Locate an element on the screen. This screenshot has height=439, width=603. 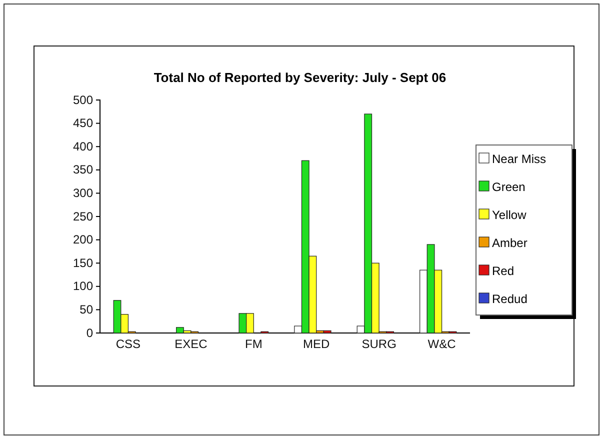
y-tick-label: 300 is located at coordinates (83, 193).